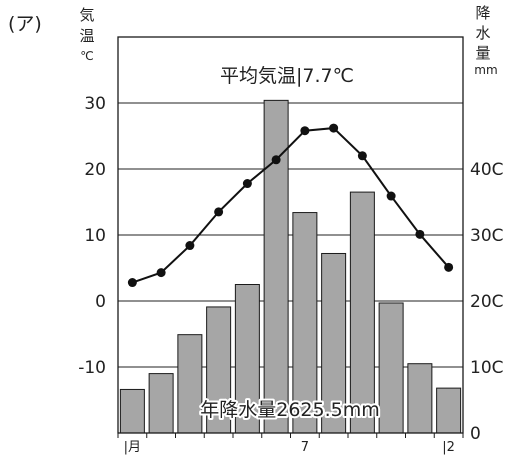 This screenshot has height=456, width=505. I want to click on temperature-axis-title-1: 気, so click(86, 15).